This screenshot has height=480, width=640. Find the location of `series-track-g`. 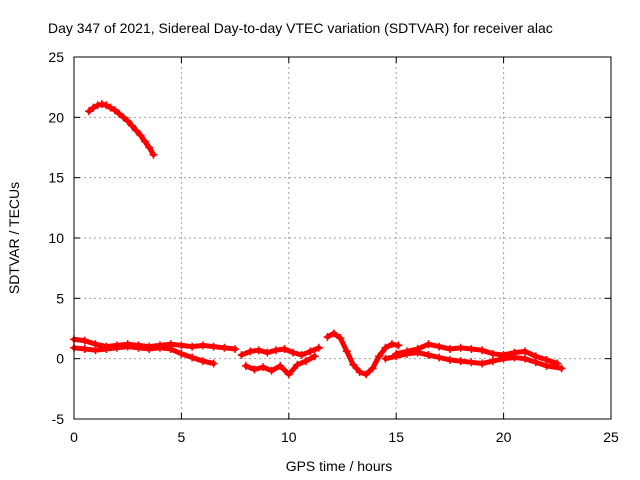

series-track-g is located at coordinates (473, 360).